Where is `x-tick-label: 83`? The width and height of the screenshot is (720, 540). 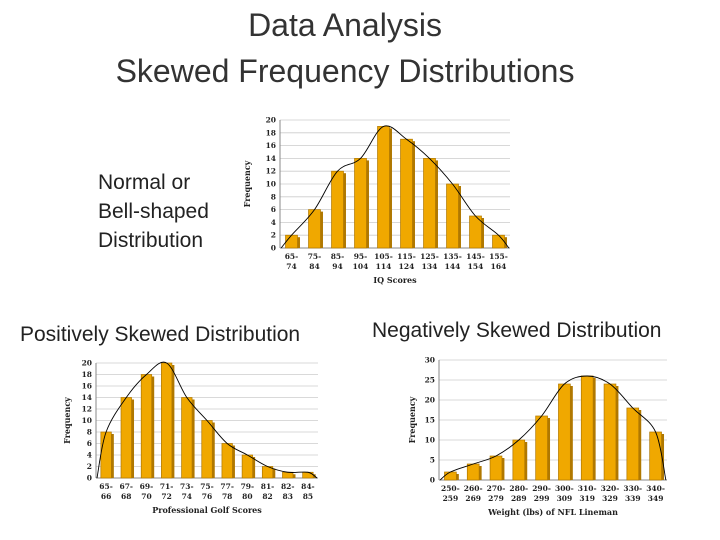
x-tick-label: 83 is located at coordinates (288, 496).